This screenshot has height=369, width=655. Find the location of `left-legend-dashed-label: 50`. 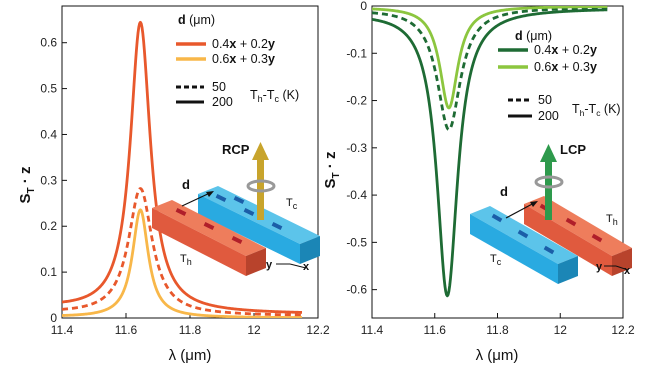

left-legend-dashed-label: 50 is located at coordinates (219, 87).